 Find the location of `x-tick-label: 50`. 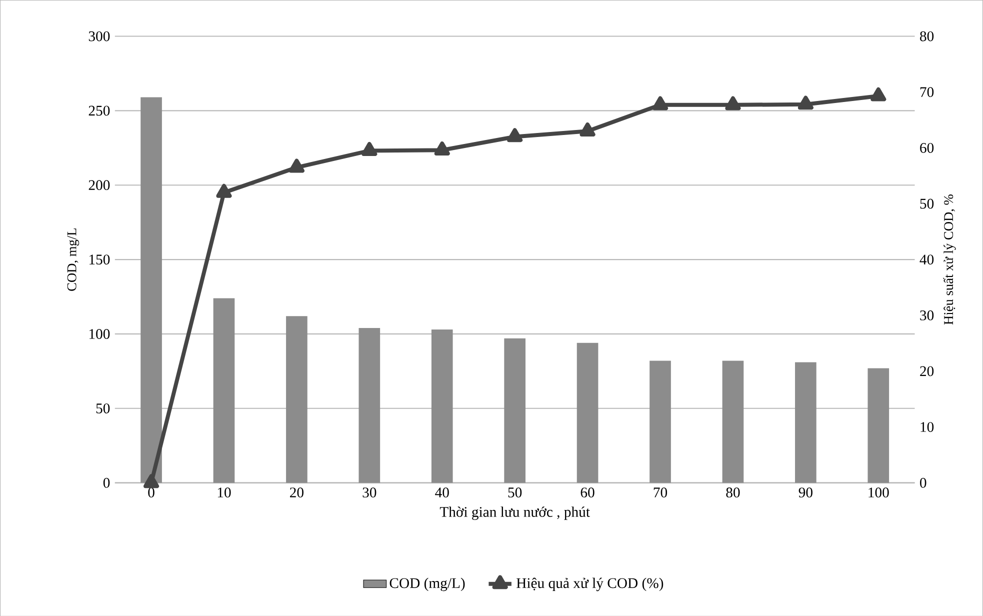

x-tick-label: 50 is located at coordinates (515, 492).